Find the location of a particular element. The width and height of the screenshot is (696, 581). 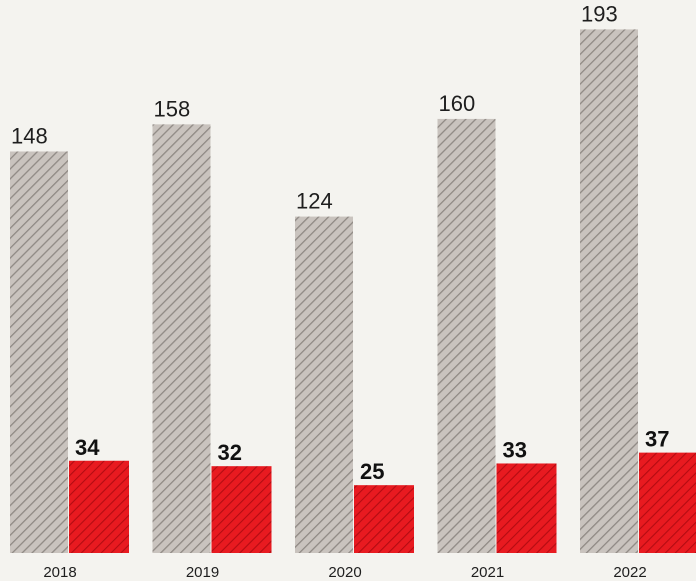

value-label-red-2019: 32 is located at coordinates (230, 452).